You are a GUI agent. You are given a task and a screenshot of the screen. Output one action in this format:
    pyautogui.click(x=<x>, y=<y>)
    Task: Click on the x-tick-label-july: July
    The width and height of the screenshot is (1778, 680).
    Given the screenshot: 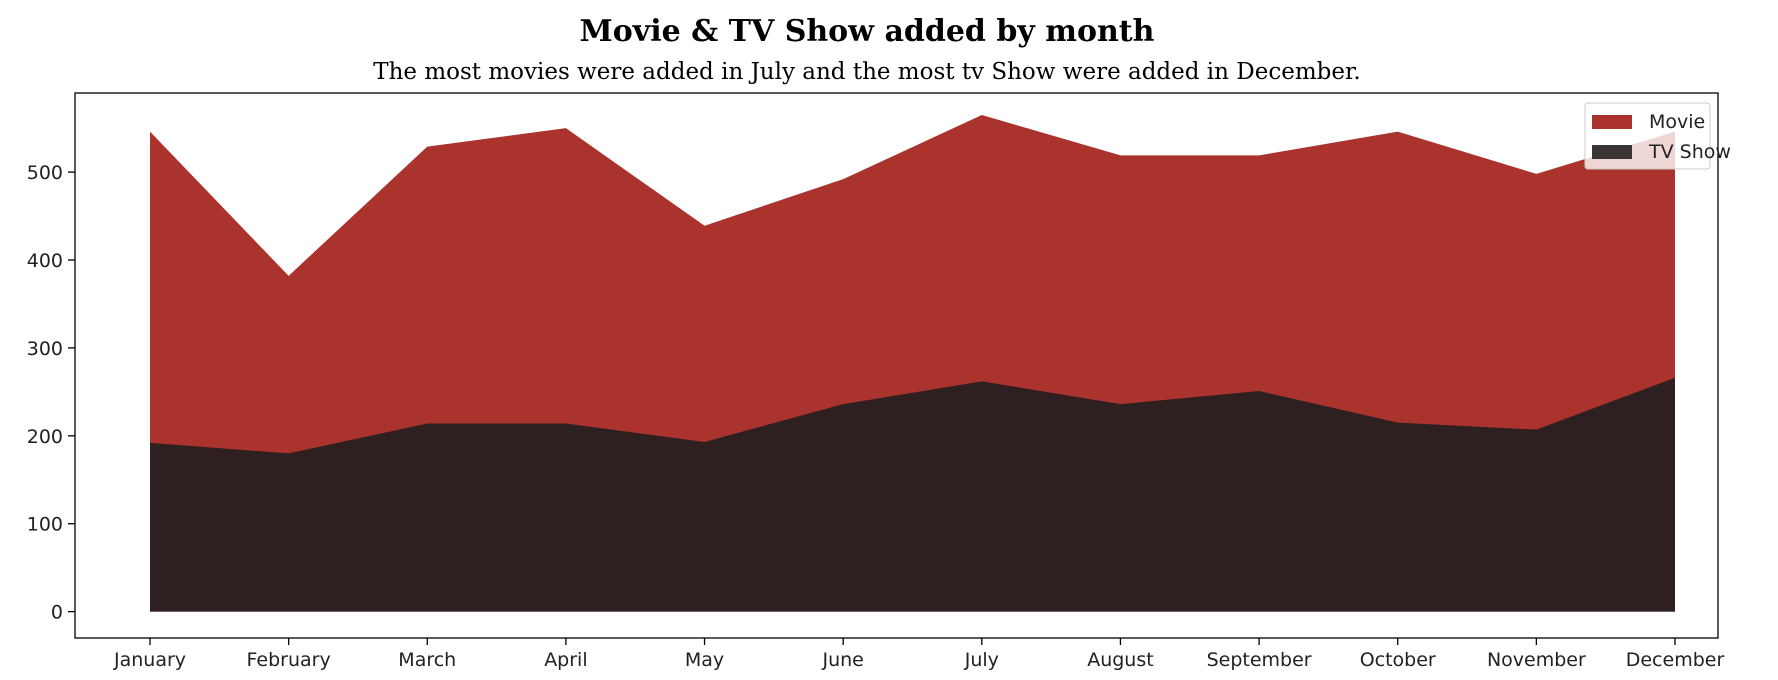 What is the action you would take?
    pyautogui.click(x=981, y=660)
    